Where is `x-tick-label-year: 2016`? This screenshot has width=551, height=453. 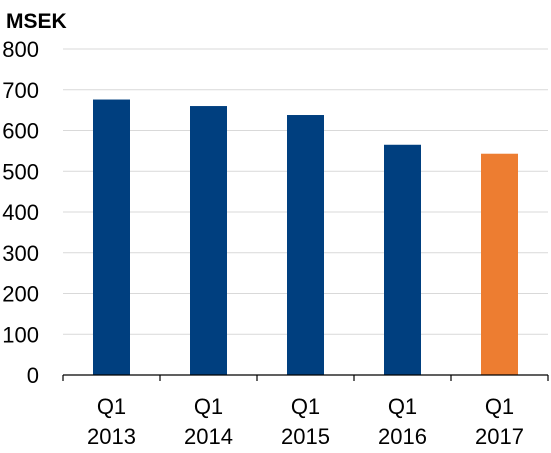
x-tick-label-year: 2016 is located at coordinates (402, 436).